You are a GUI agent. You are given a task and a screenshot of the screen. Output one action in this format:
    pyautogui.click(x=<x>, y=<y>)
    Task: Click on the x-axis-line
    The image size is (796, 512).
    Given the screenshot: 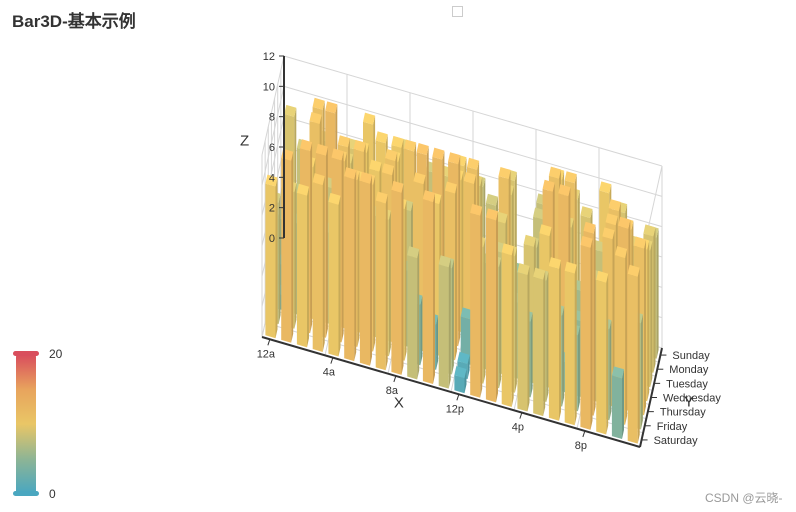 What is the action you would take?
    pyautogui.click(x=451, y=392)
    